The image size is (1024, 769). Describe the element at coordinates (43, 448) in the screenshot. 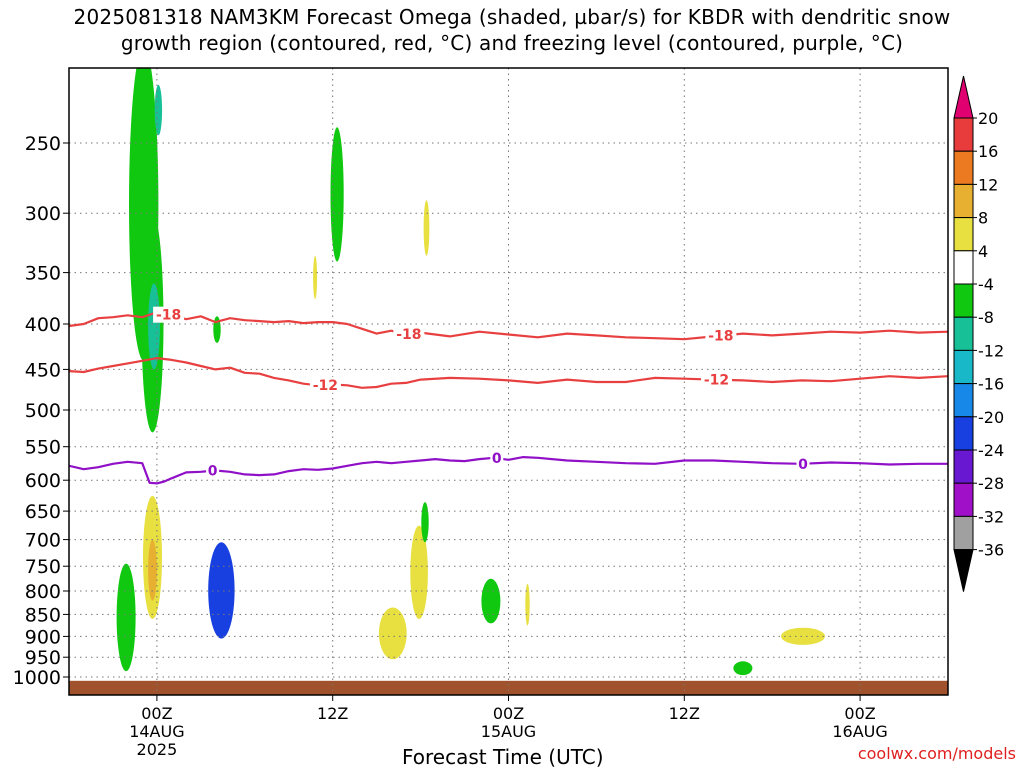

I see `y-tick-label: 550` at that location.